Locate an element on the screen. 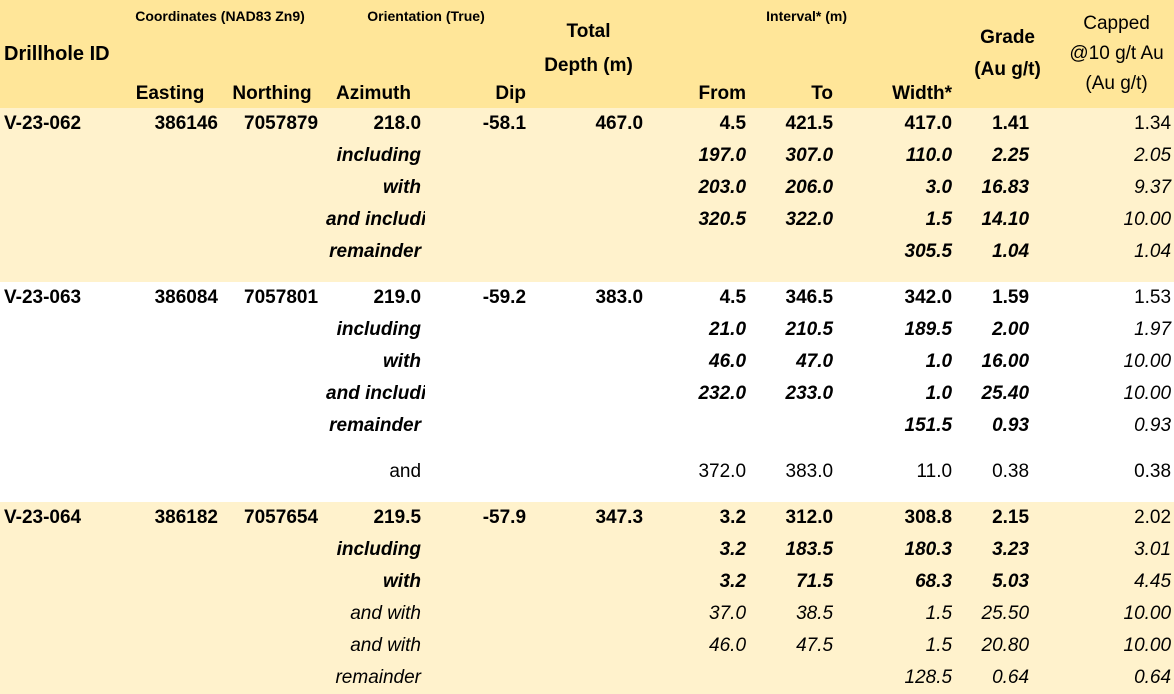  northing-cell: 7057879 is located at coordinates (272, 124).